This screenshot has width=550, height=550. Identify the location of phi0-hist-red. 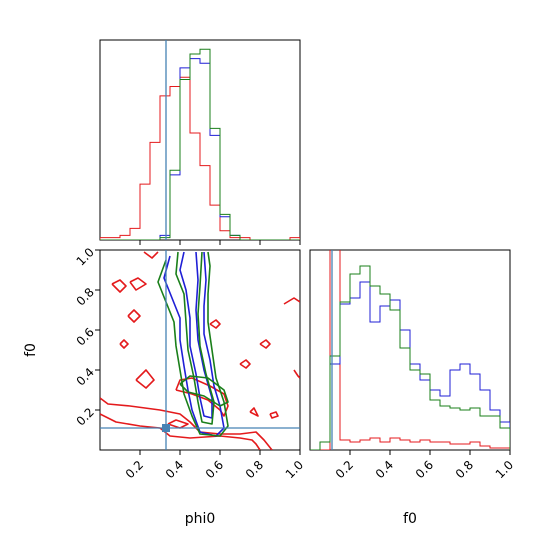
(200, 158).